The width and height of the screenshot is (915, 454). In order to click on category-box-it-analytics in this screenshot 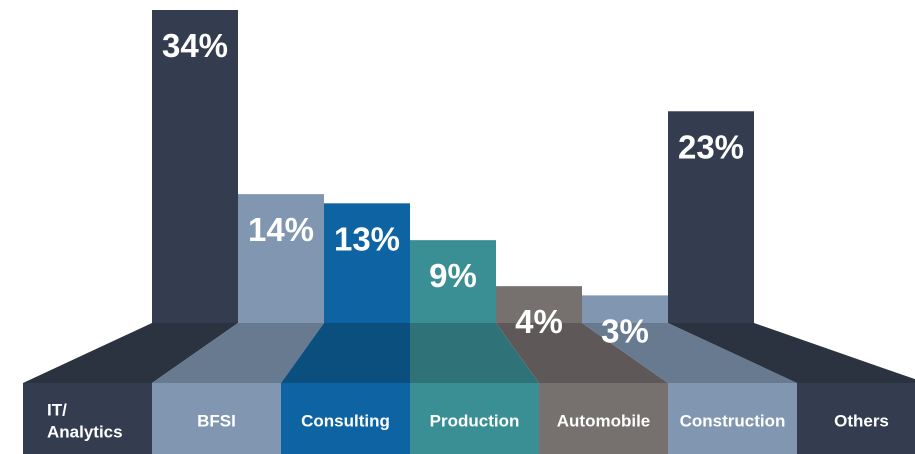, I will do `click(87, 418)`.